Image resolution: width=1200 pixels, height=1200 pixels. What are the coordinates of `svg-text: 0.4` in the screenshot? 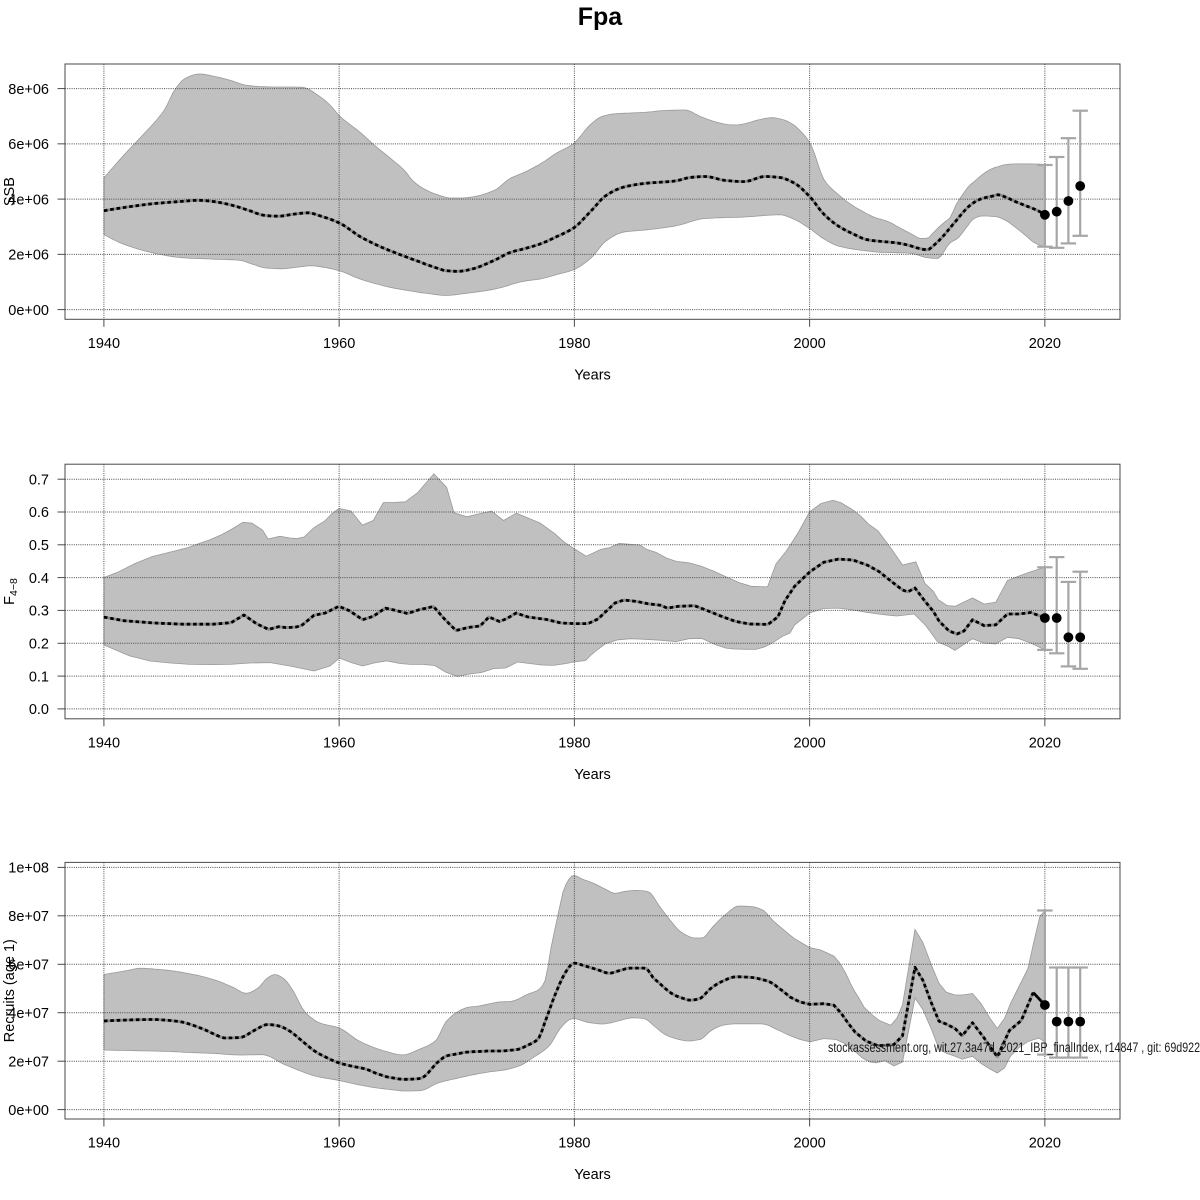 It's located at (39, 579).